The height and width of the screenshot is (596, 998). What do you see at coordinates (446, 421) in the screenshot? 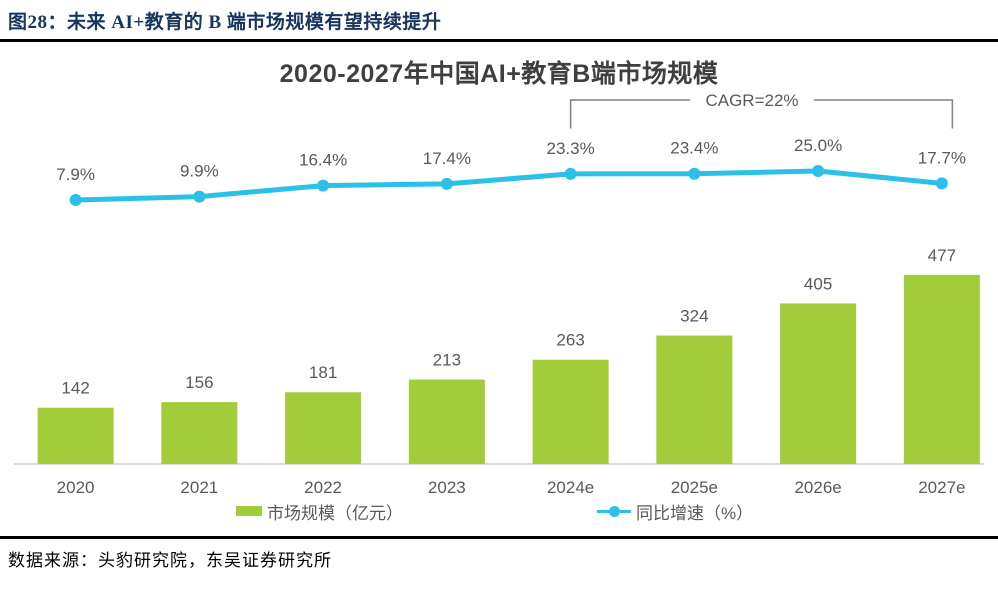
I see `bar-2023` at bounding box center [446, 421].